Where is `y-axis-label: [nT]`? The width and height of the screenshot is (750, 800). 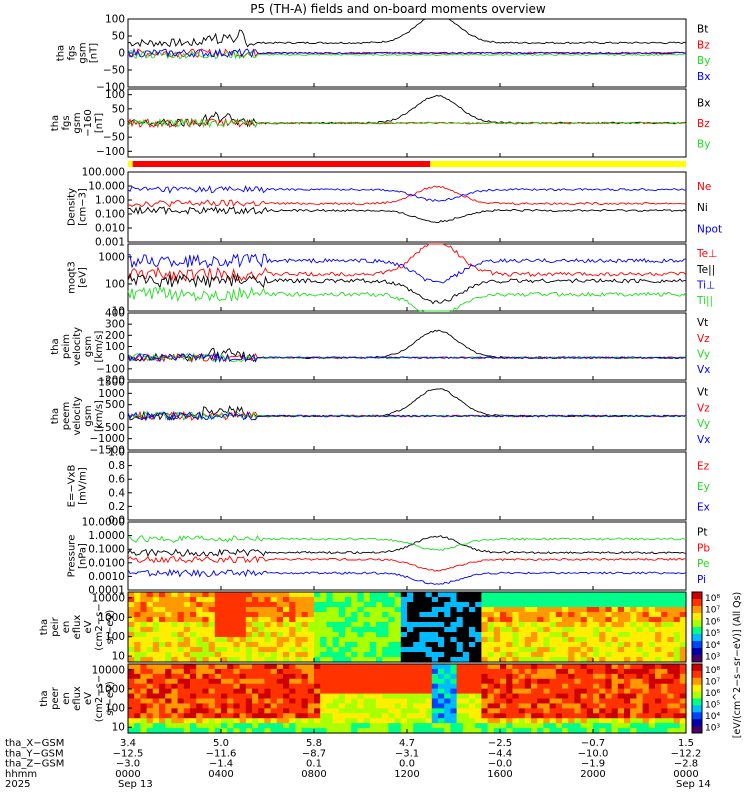 y-axis-label: [nT] is located at coordinates (94, 53).